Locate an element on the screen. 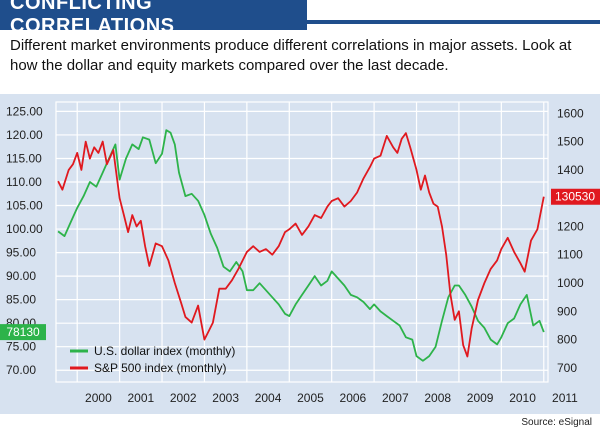 Image resolution: width=600 pixels, height=434 pixels. right-tick-label: 1200 is located at coordinates (570, 226).